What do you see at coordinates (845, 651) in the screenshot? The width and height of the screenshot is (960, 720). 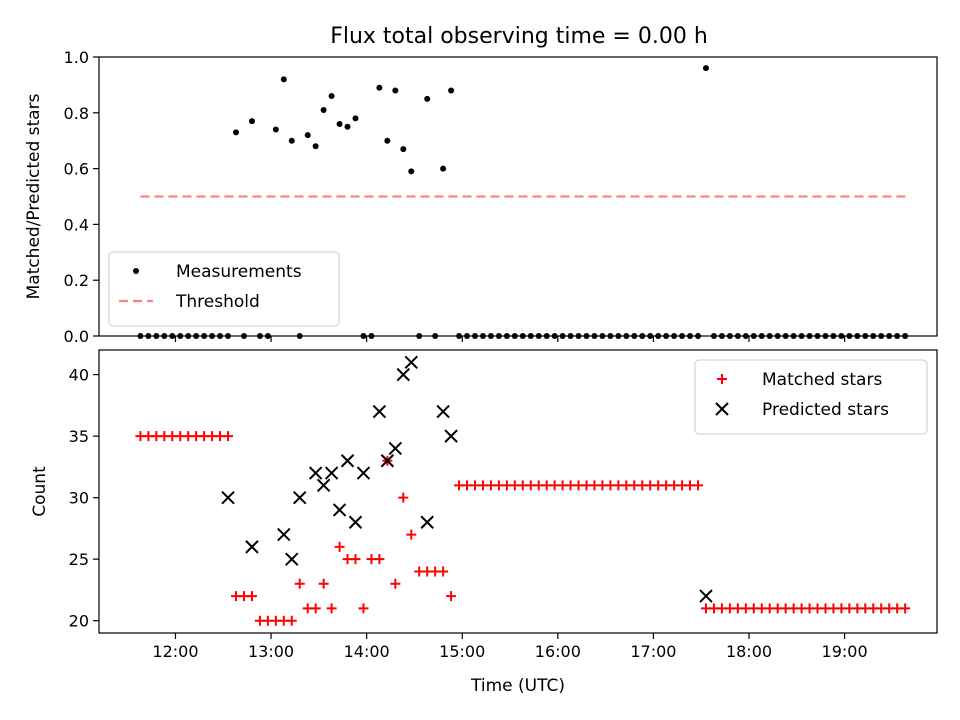 I see `x-tick-label: 19:00` at bounding box center [845, 651].